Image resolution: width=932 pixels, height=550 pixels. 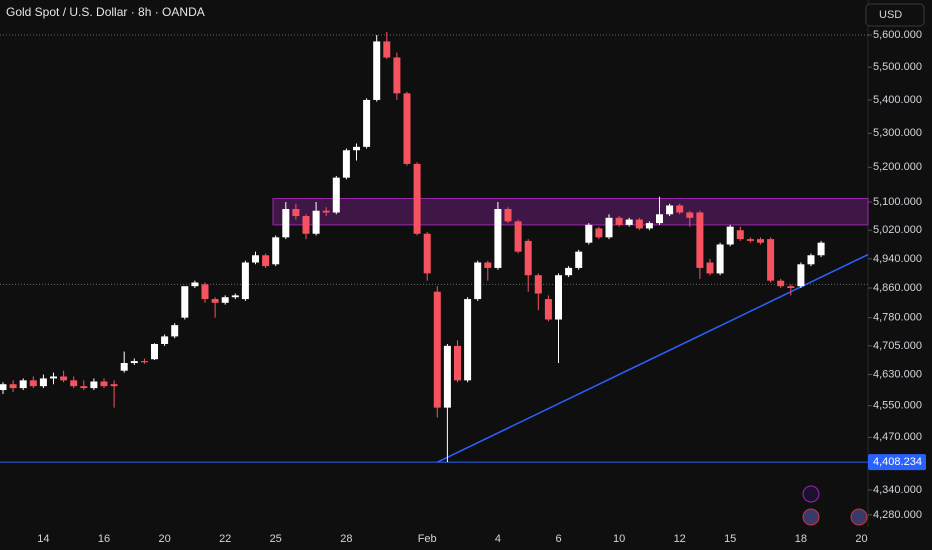 What do you see at coordinates (427, 539) in the screenshot?
I see `x-tick-label: Feb` at bounding box center [427, 539].